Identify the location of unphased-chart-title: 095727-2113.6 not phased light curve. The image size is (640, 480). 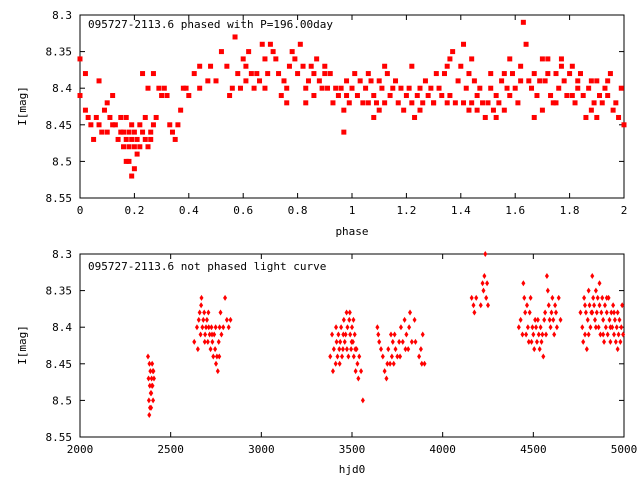
(207, 266).